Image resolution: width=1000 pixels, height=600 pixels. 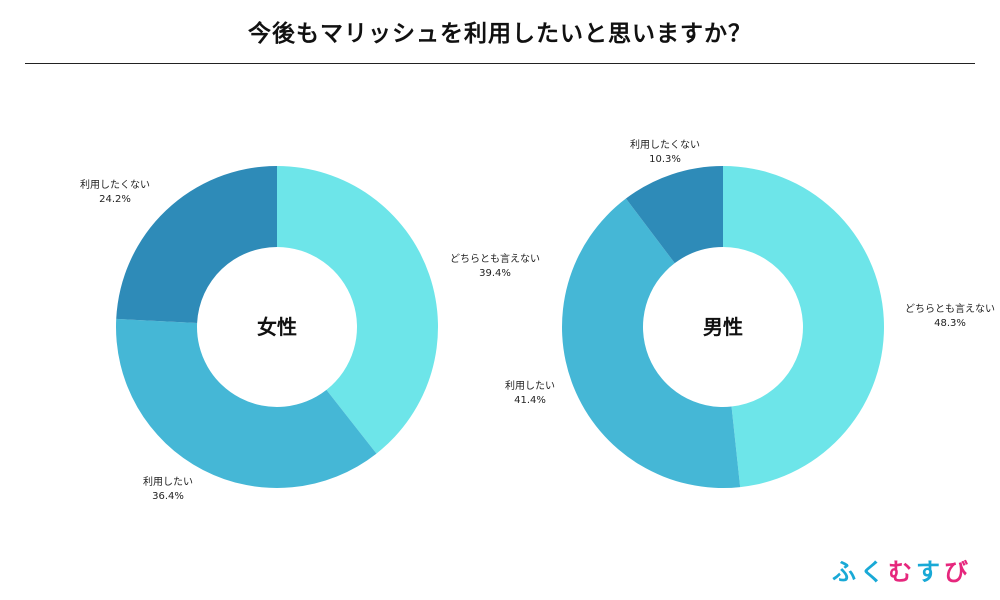 I want to click on slice-value-label: 10.3%, so click(x=665, y=159).